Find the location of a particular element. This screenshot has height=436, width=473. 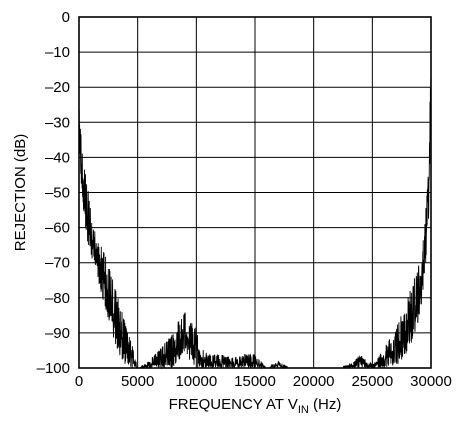

y-tick-label: 0 is located at coordinates (66, 17).